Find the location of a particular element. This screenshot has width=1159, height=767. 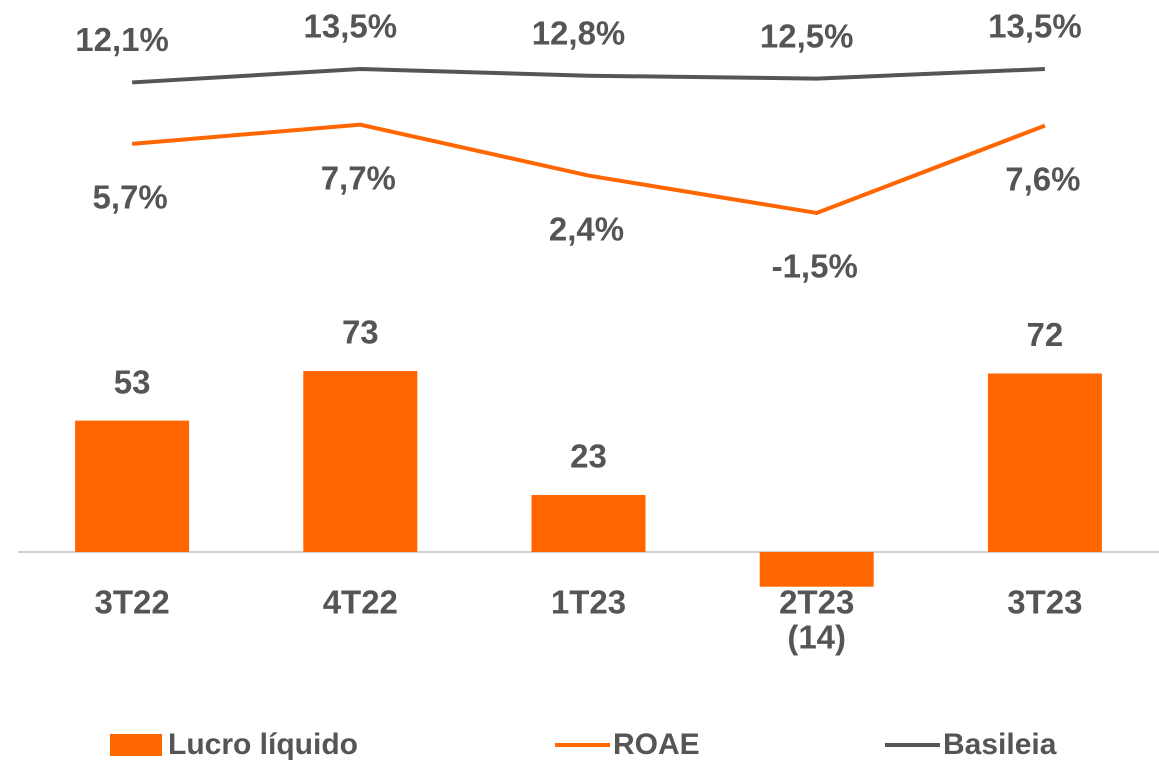

line-value-label: 5,7% is located at coordinates (129, 197).